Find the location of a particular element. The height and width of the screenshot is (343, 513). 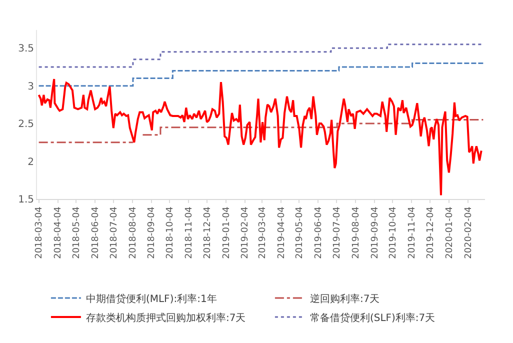

x-tick-label: 2018-09-04 is located at coordinates (152, 232).